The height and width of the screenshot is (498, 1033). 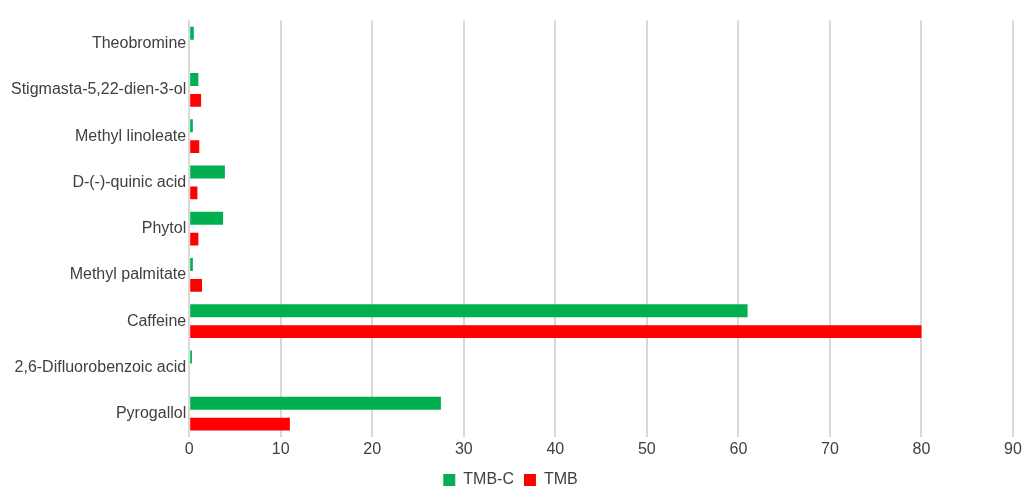 What do you see at coordinates (738, 448) in the screenshot?
I see `x-tick-label: 60` at bounding box center [738, 448].